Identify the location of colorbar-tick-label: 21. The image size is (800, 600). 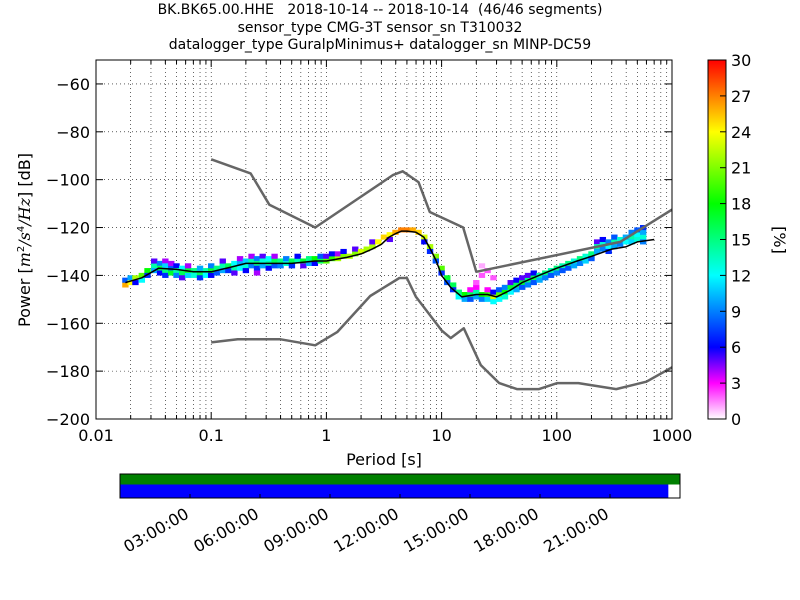
(741, 168).